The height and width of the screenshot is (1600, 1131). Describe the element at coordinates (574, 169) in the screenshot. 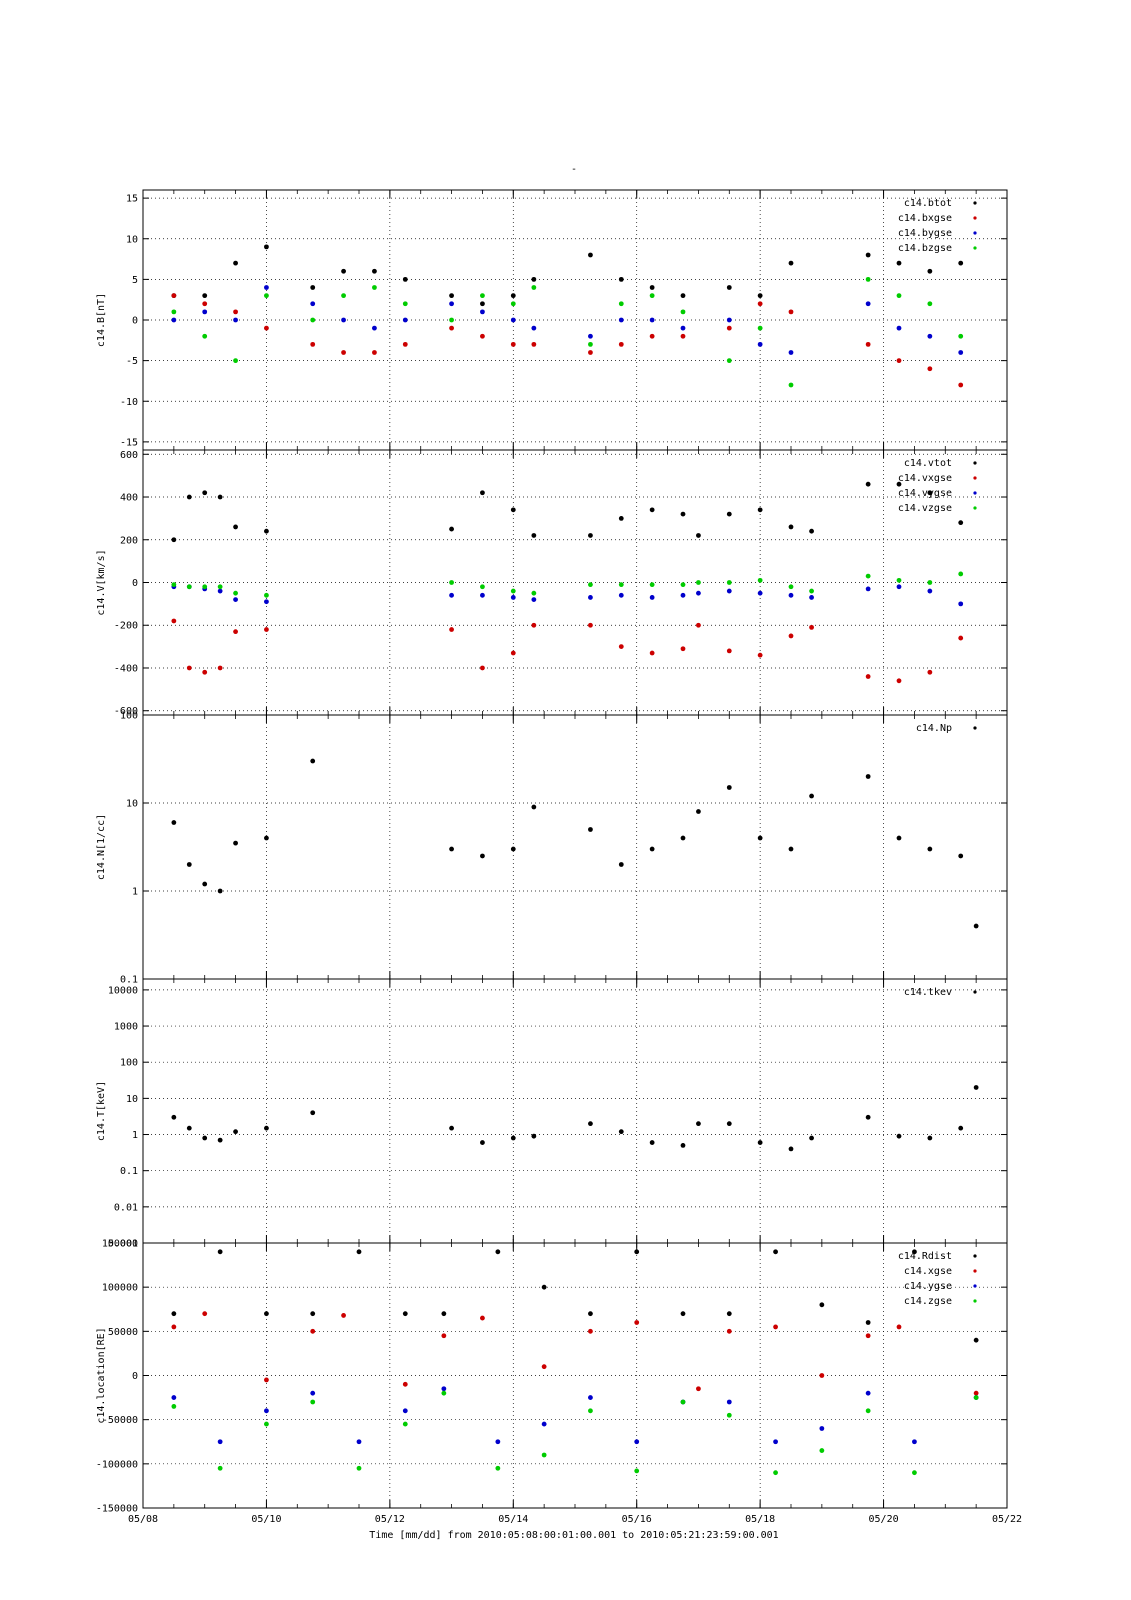

I see `chart-title: -` at that location.